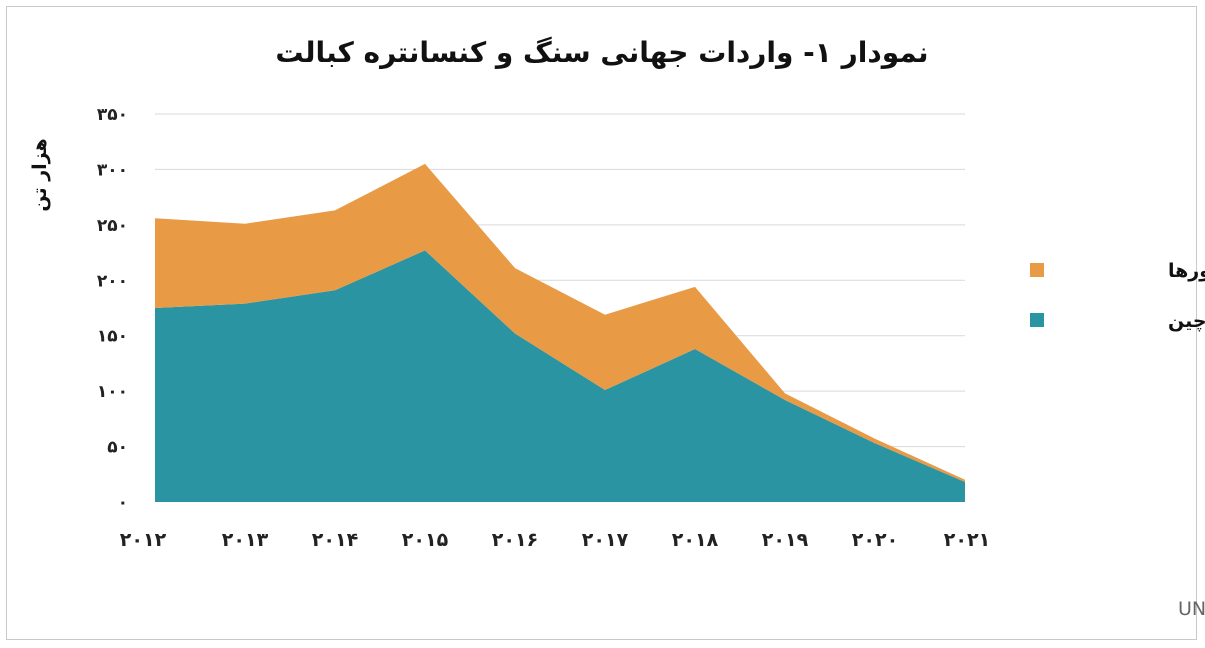 This screenshot has width=1205, height=648. Describe the element at coordinates (245, 540) in the screenshot. I see `x-tick-label: ۲۰۱۳` at that location.